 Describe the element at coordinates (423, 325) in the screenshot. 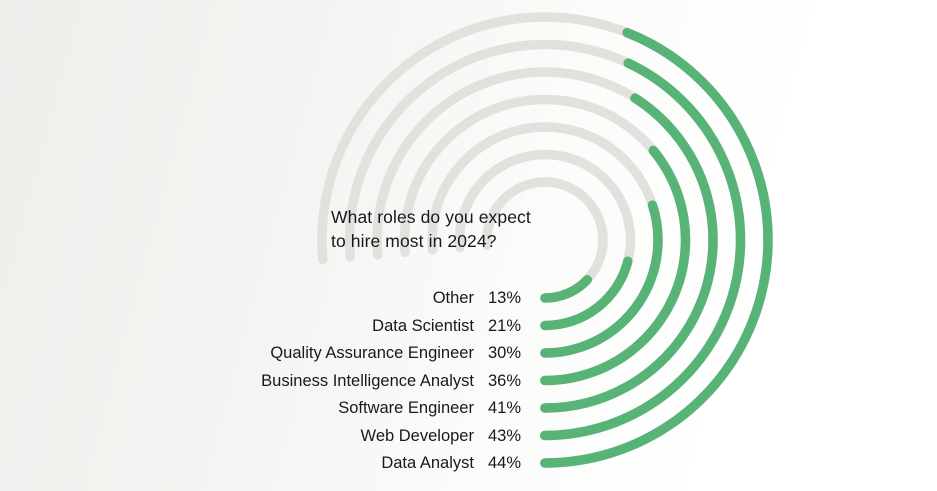

I see `role-label: Data Scientist` at that location.